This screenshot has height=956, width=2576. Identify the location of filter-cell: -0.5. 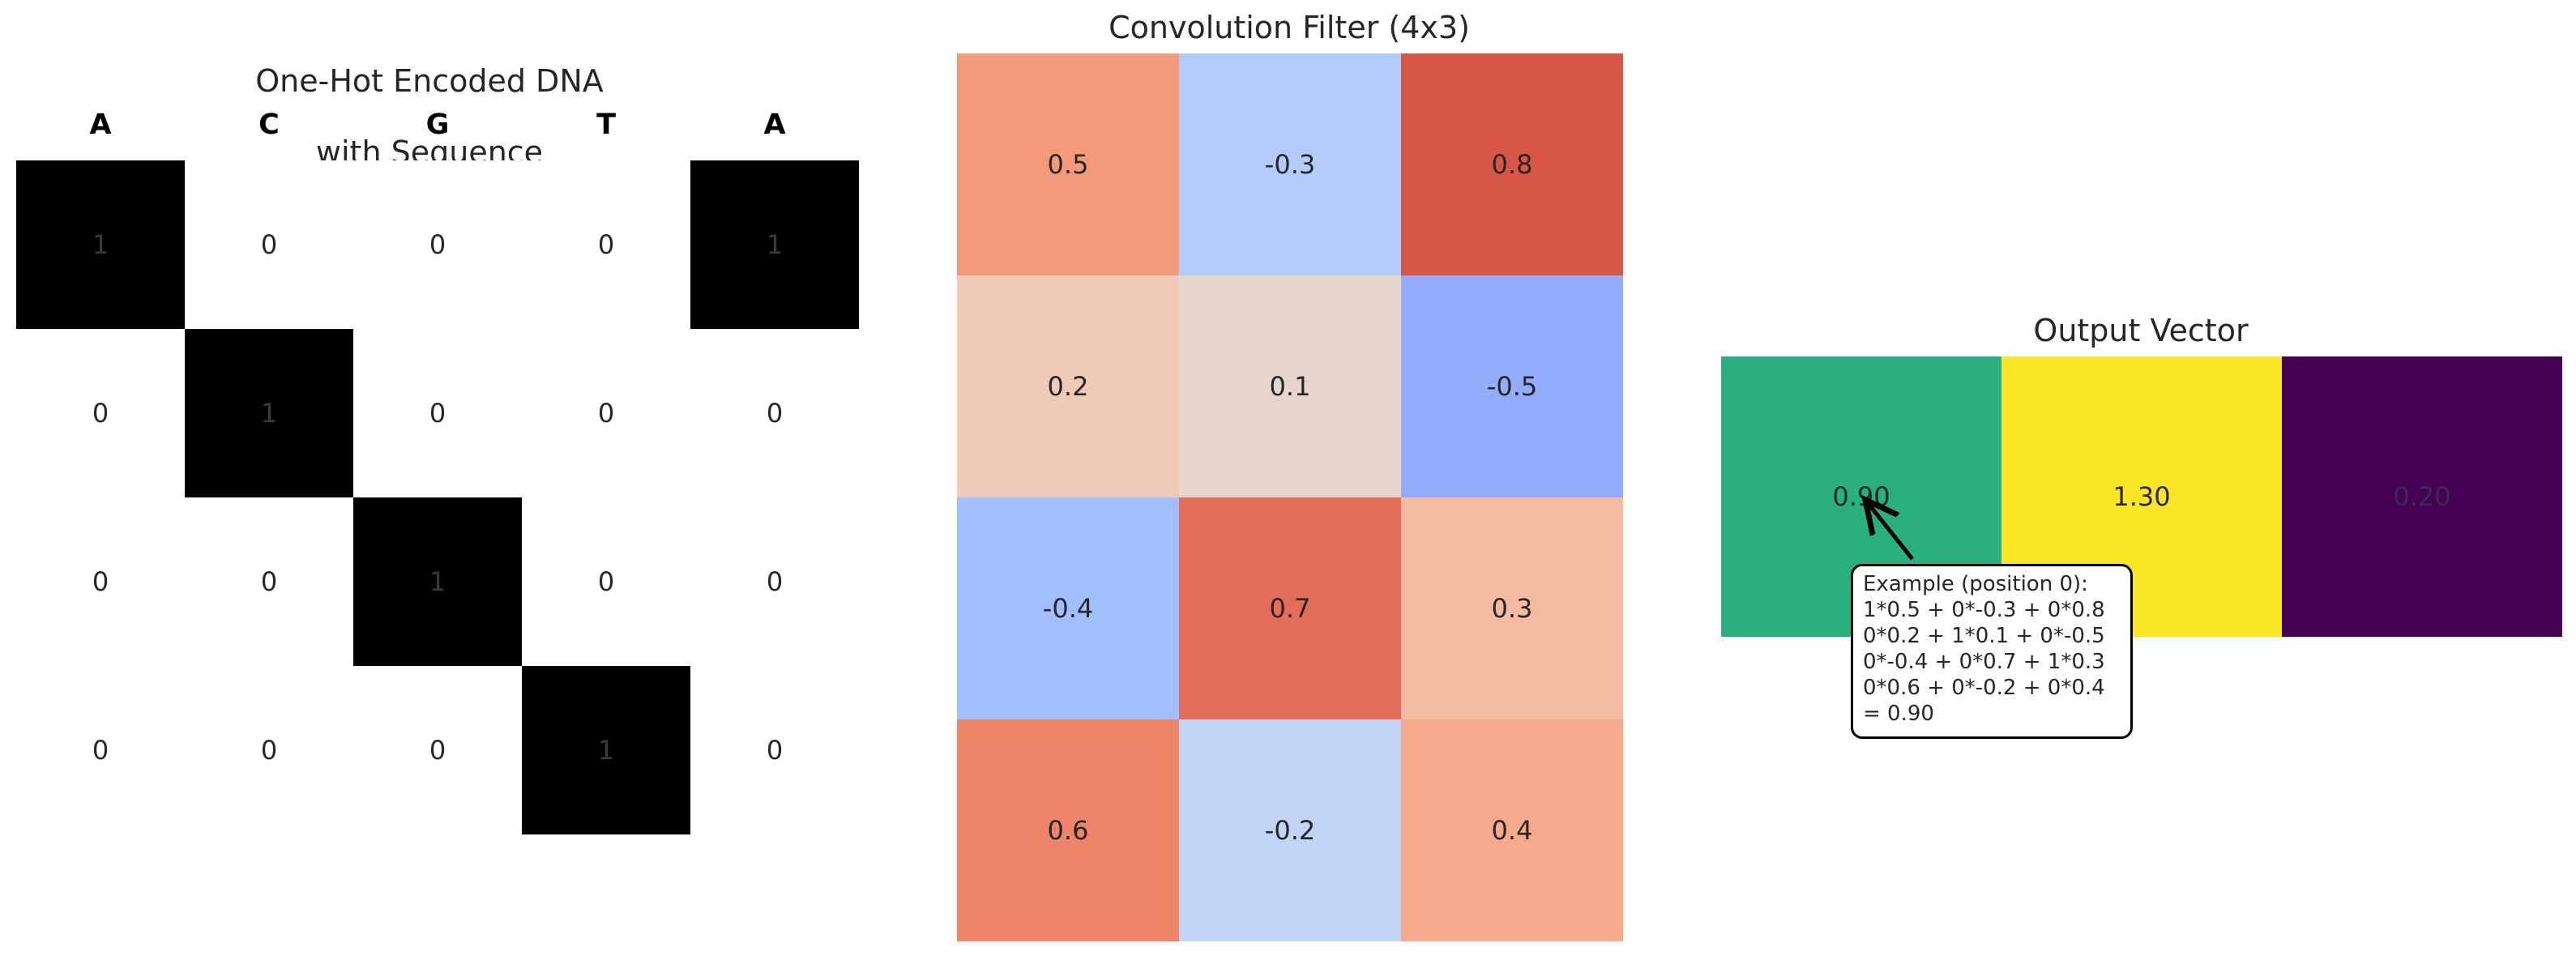
(1512, 386).